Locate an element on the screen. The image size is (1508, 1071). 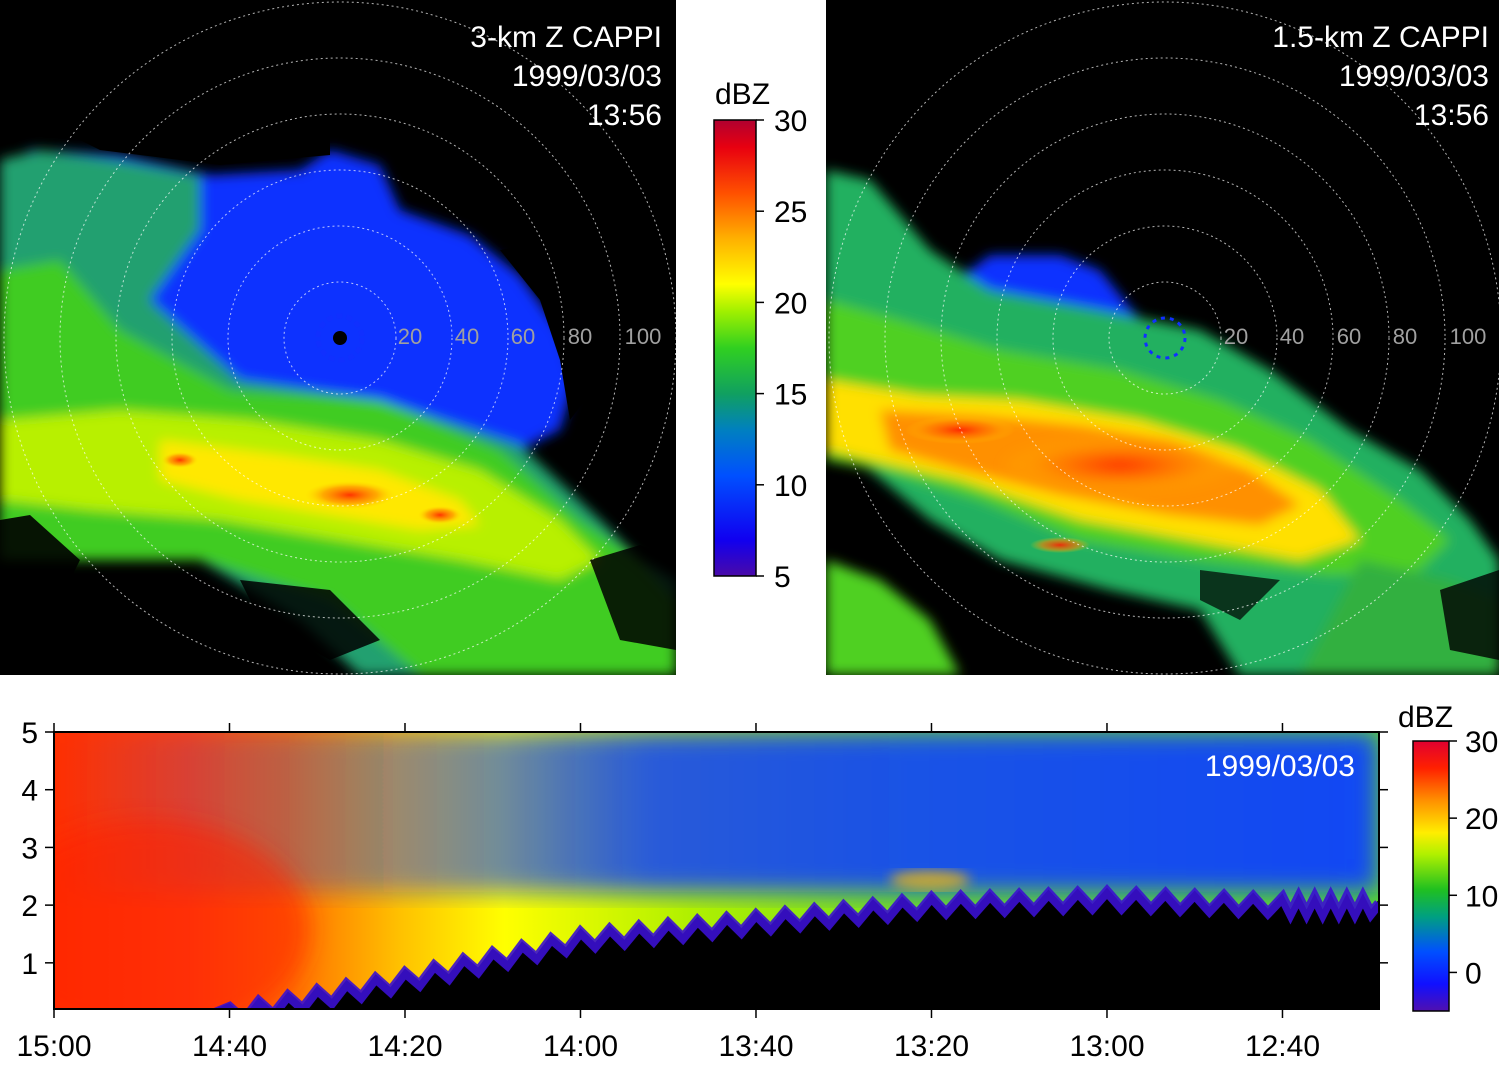
ring-label-40-p2: 40 is located at coordinates (1292, 336).